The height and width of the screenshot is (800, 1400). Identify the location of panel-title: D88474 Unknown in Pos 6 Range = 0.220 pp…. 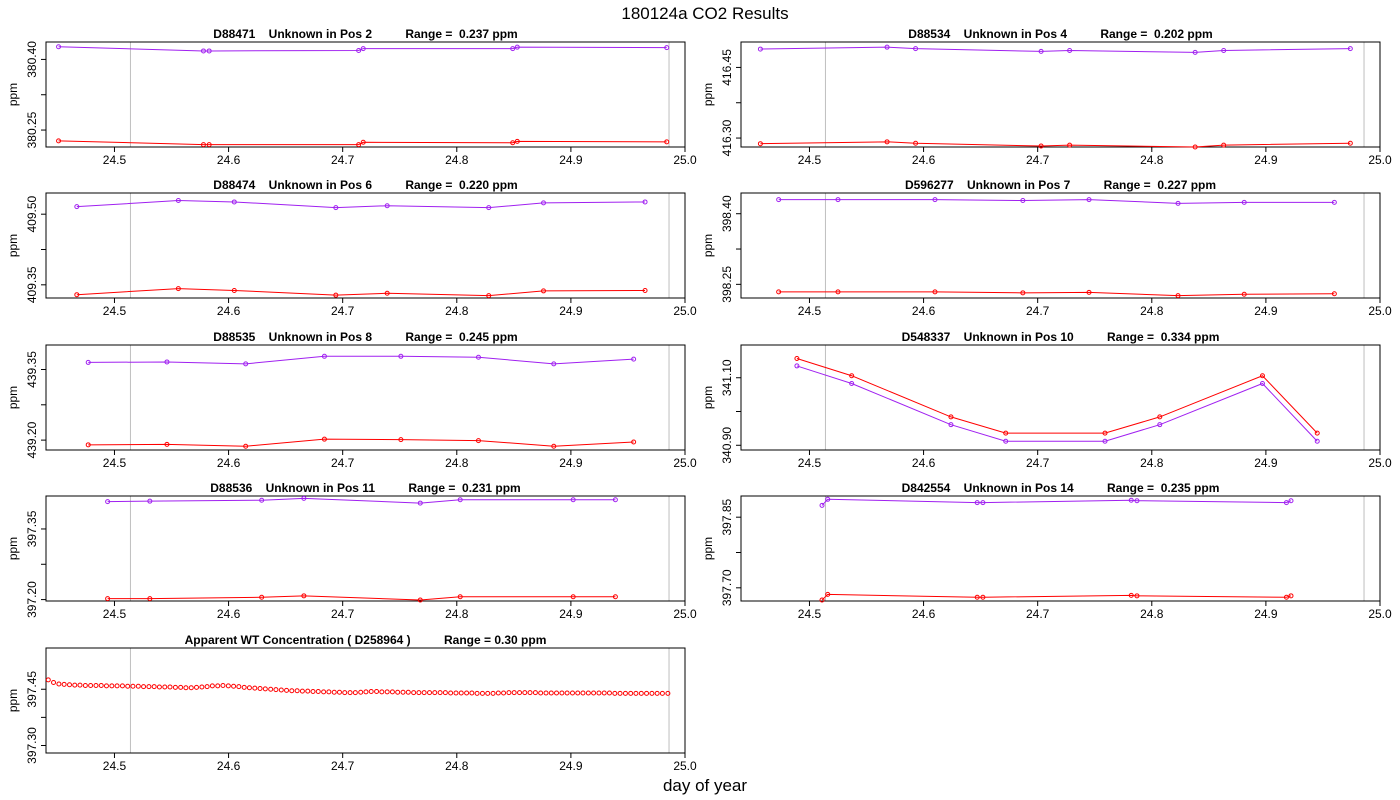
(365, 185).